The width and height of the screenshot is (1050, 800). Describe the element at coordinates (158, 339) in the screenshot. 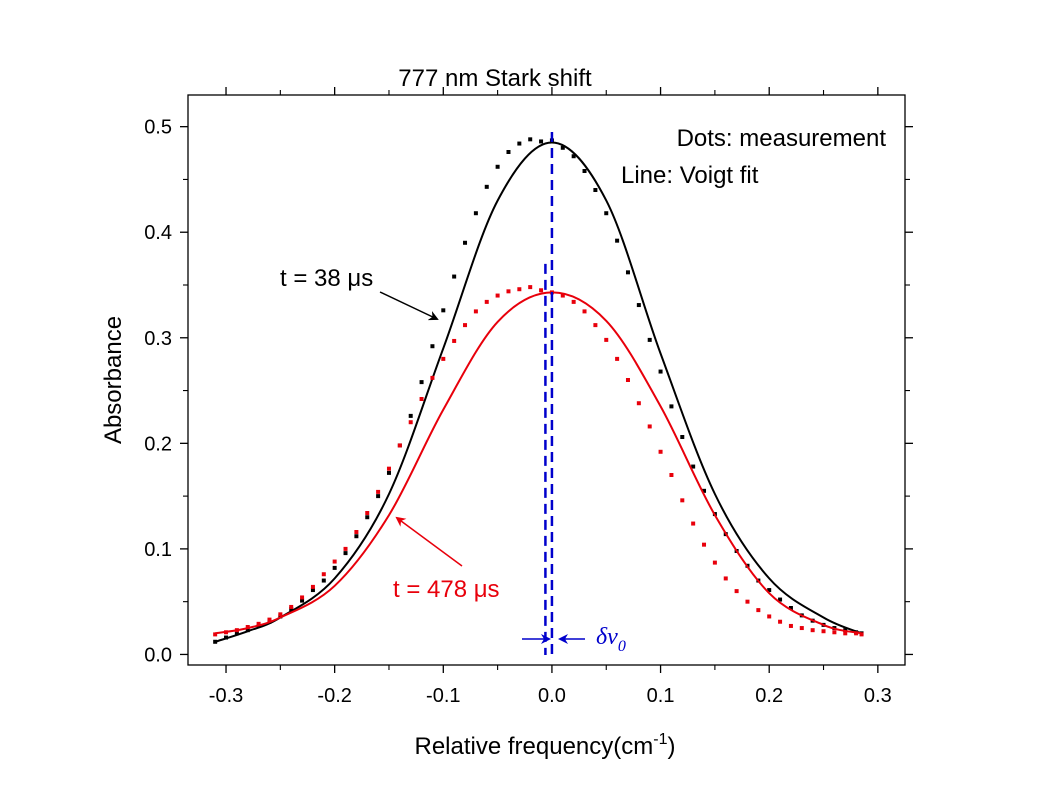

I see `y-tick-label: 0.3` at that location.